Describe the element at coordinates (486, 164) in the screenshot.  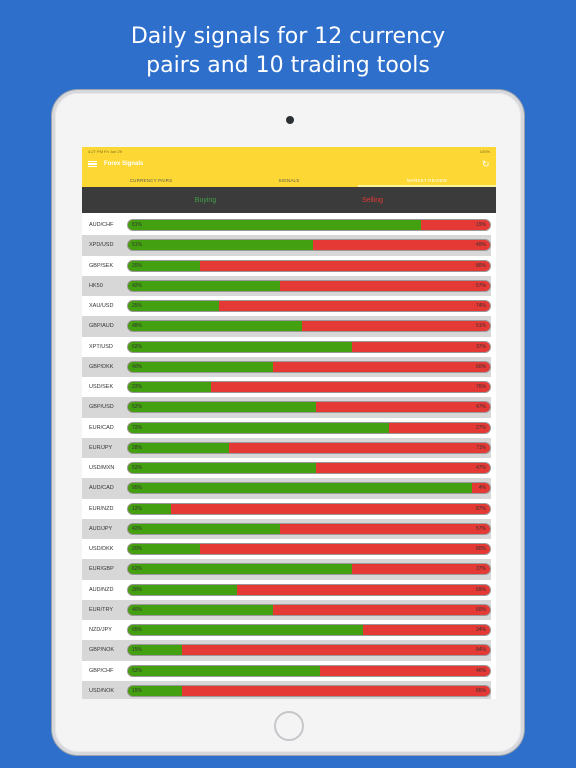
I see `refresh-icon: ↻` at that location.